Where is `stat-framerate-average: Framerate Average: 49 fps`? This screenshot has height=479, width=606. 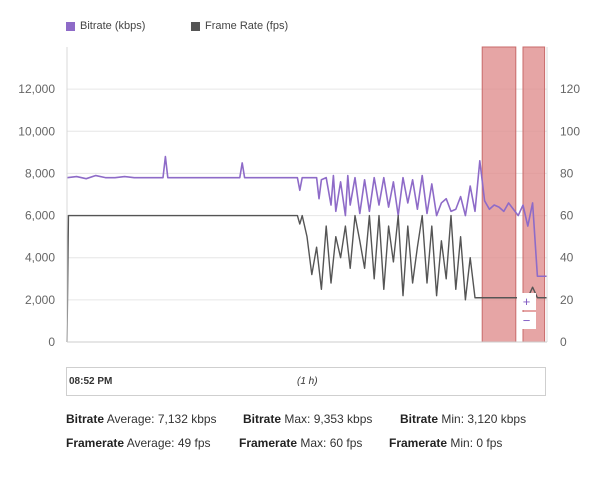
stat-framerate-average: Framerate Average: 49 fps is located at coordinates (138, 443).